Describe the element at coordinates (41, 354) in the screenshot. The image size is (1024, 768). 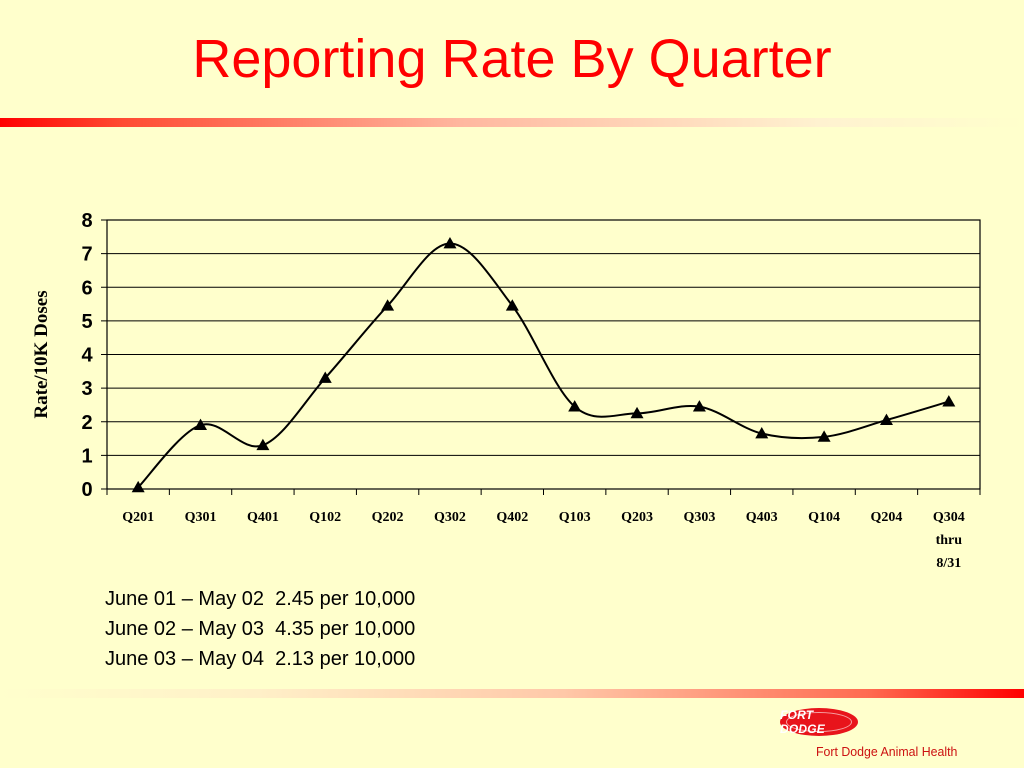
I see `y-axis-label: Rate/10K Doses` at that location.